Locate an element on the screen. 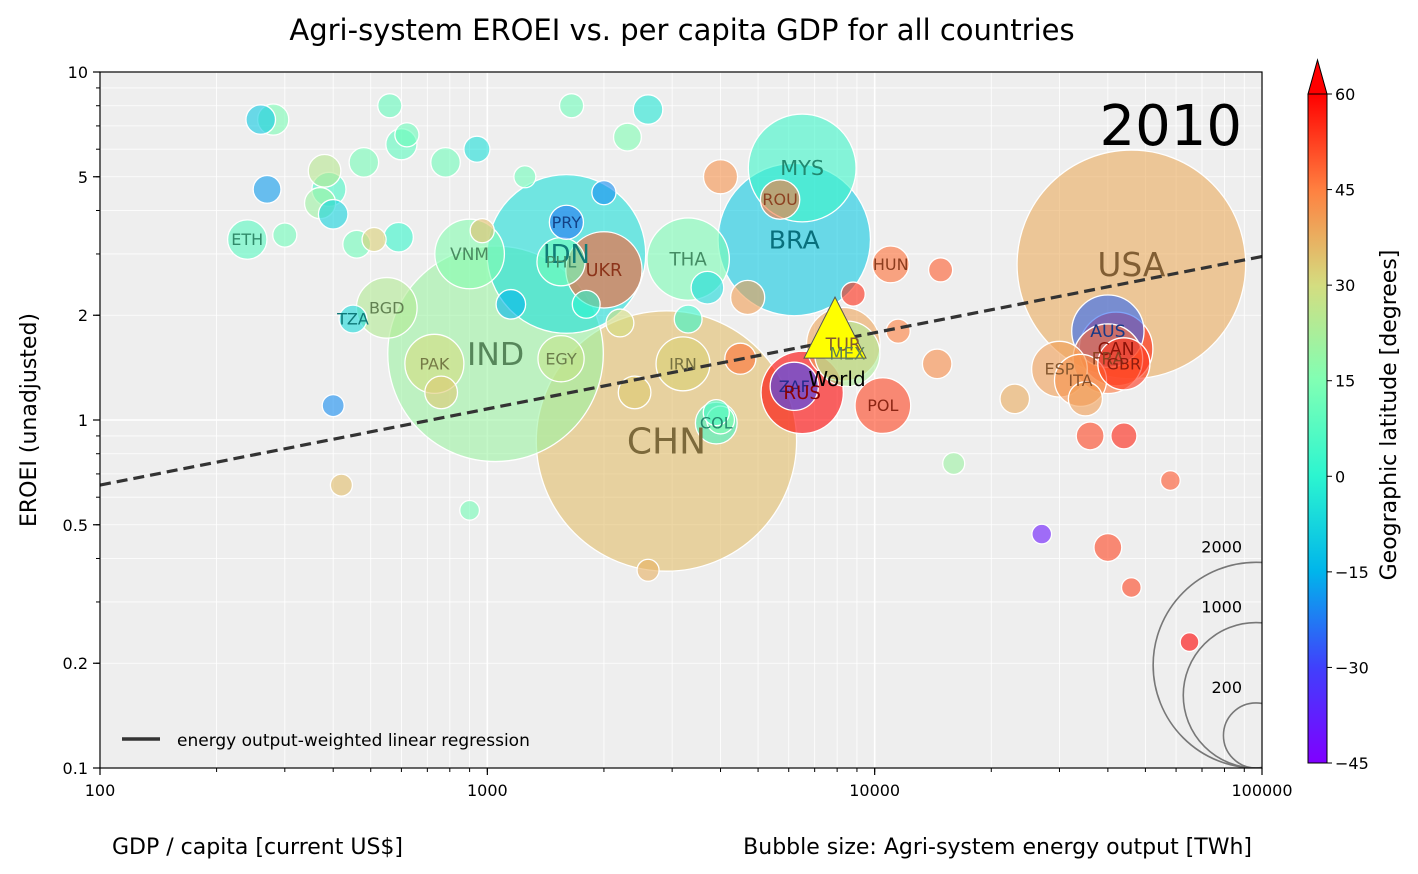 The height and width of the screenshot is (874, 1418). size-legend-circle is located at coordinates (1222, 694).